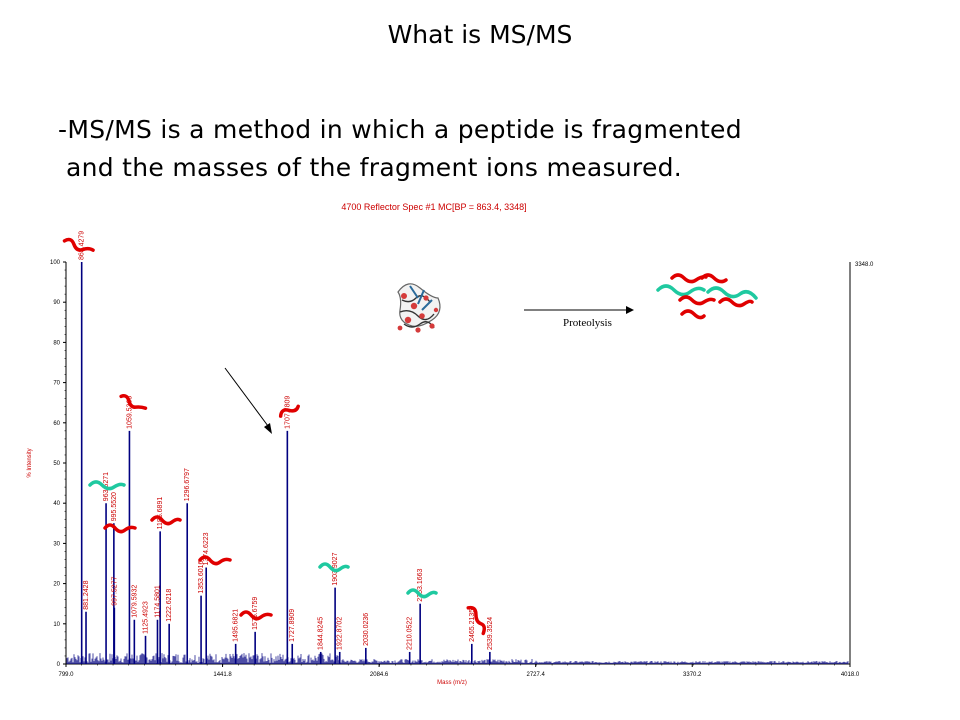 The image size is (960, 720). Describe the element at coordinates (134, 601) in the screenshot. I see `peak-label-6: 1079.5932` at that location.